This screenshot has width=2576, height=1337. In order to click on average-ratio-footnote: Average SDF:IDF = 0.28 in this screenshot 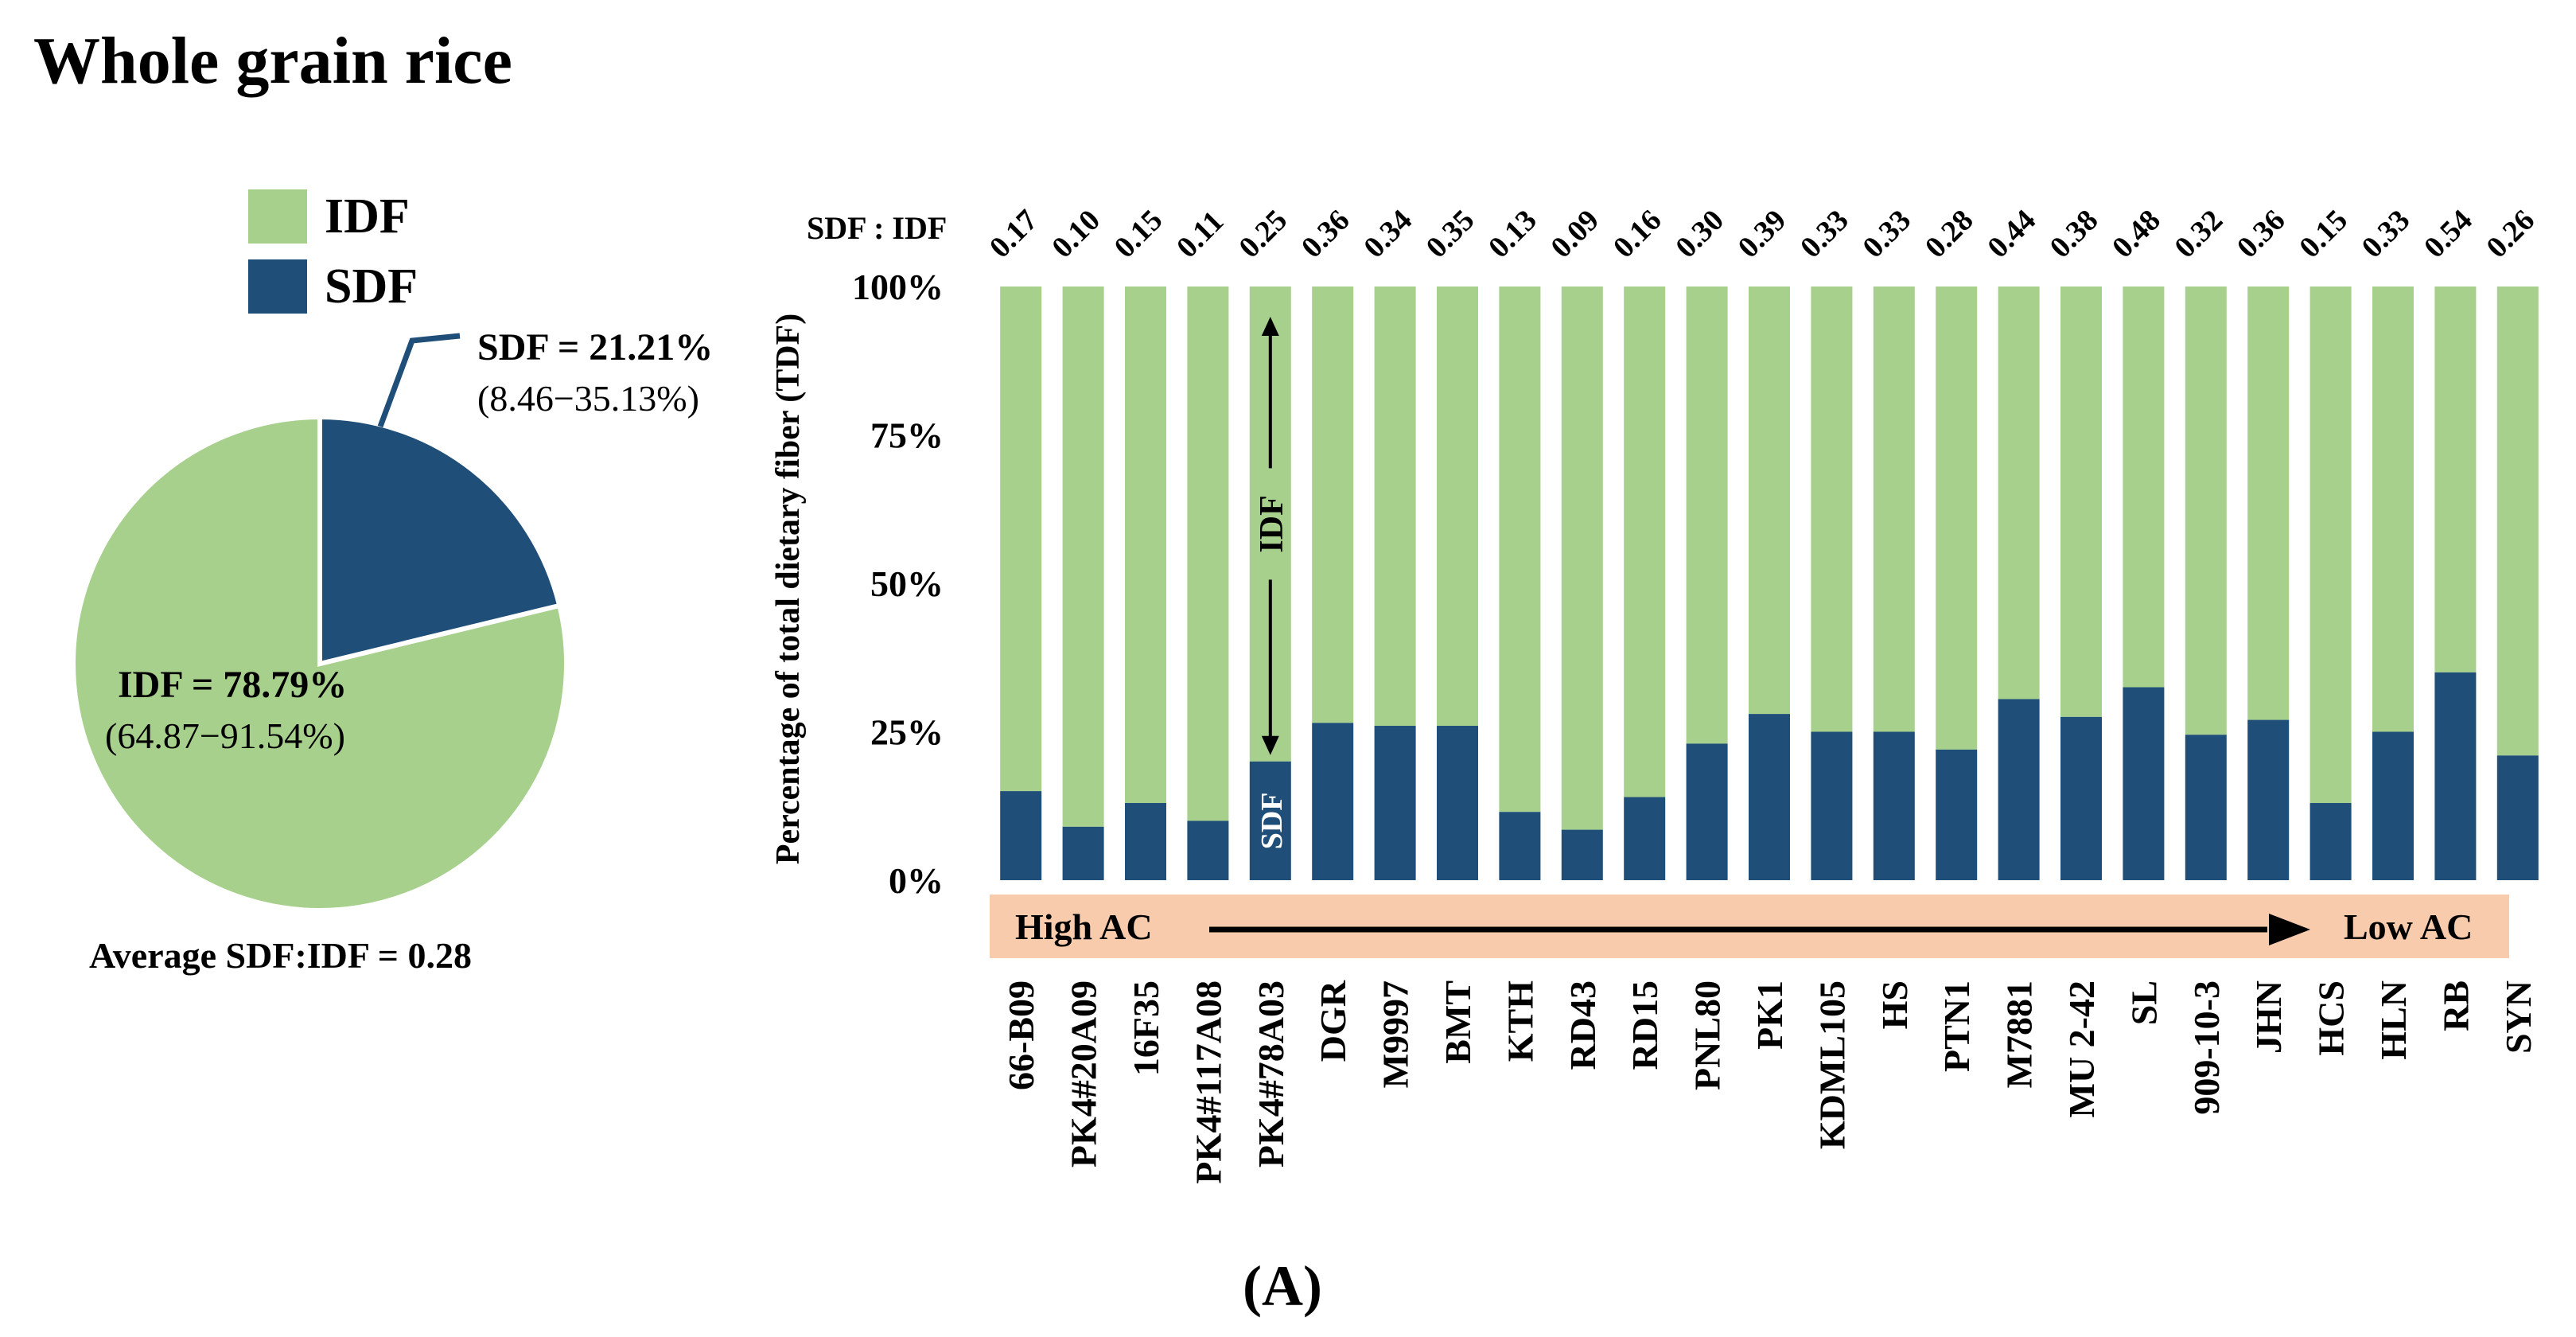, I will do `click(281, 955)`.